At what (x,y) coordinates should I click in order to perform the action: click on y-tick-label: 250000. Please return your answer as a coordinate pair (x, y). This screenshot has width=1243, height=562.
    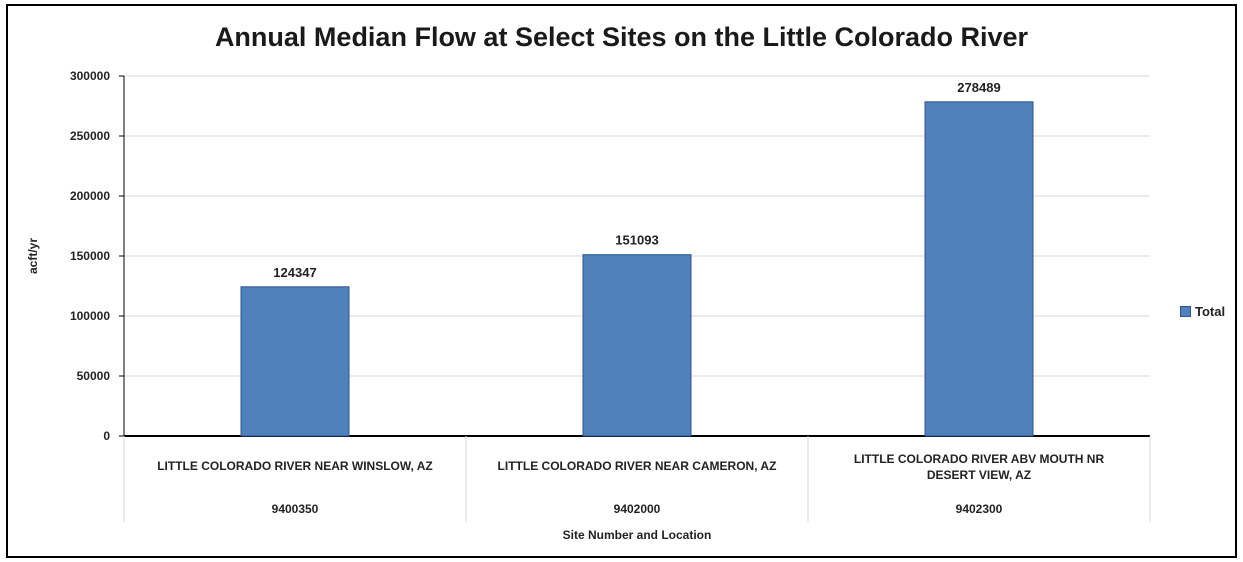
    Looking at the image, I should click on (90, 136).